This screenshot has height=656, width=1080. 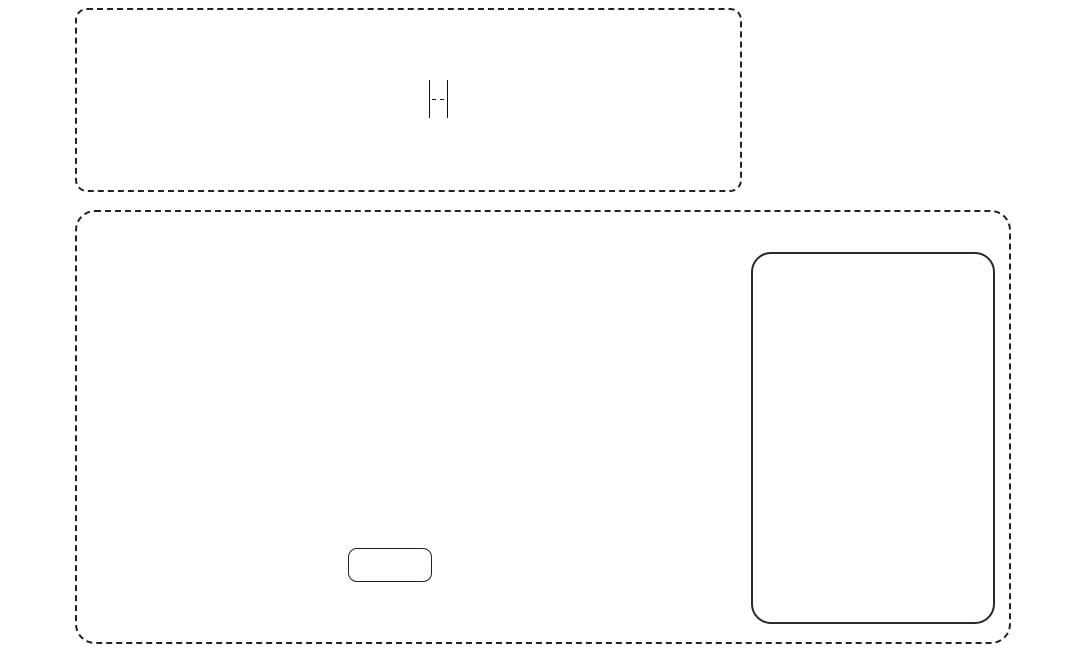 I want to click on actual-damage-dot-icon, so click(x=805, y=15).